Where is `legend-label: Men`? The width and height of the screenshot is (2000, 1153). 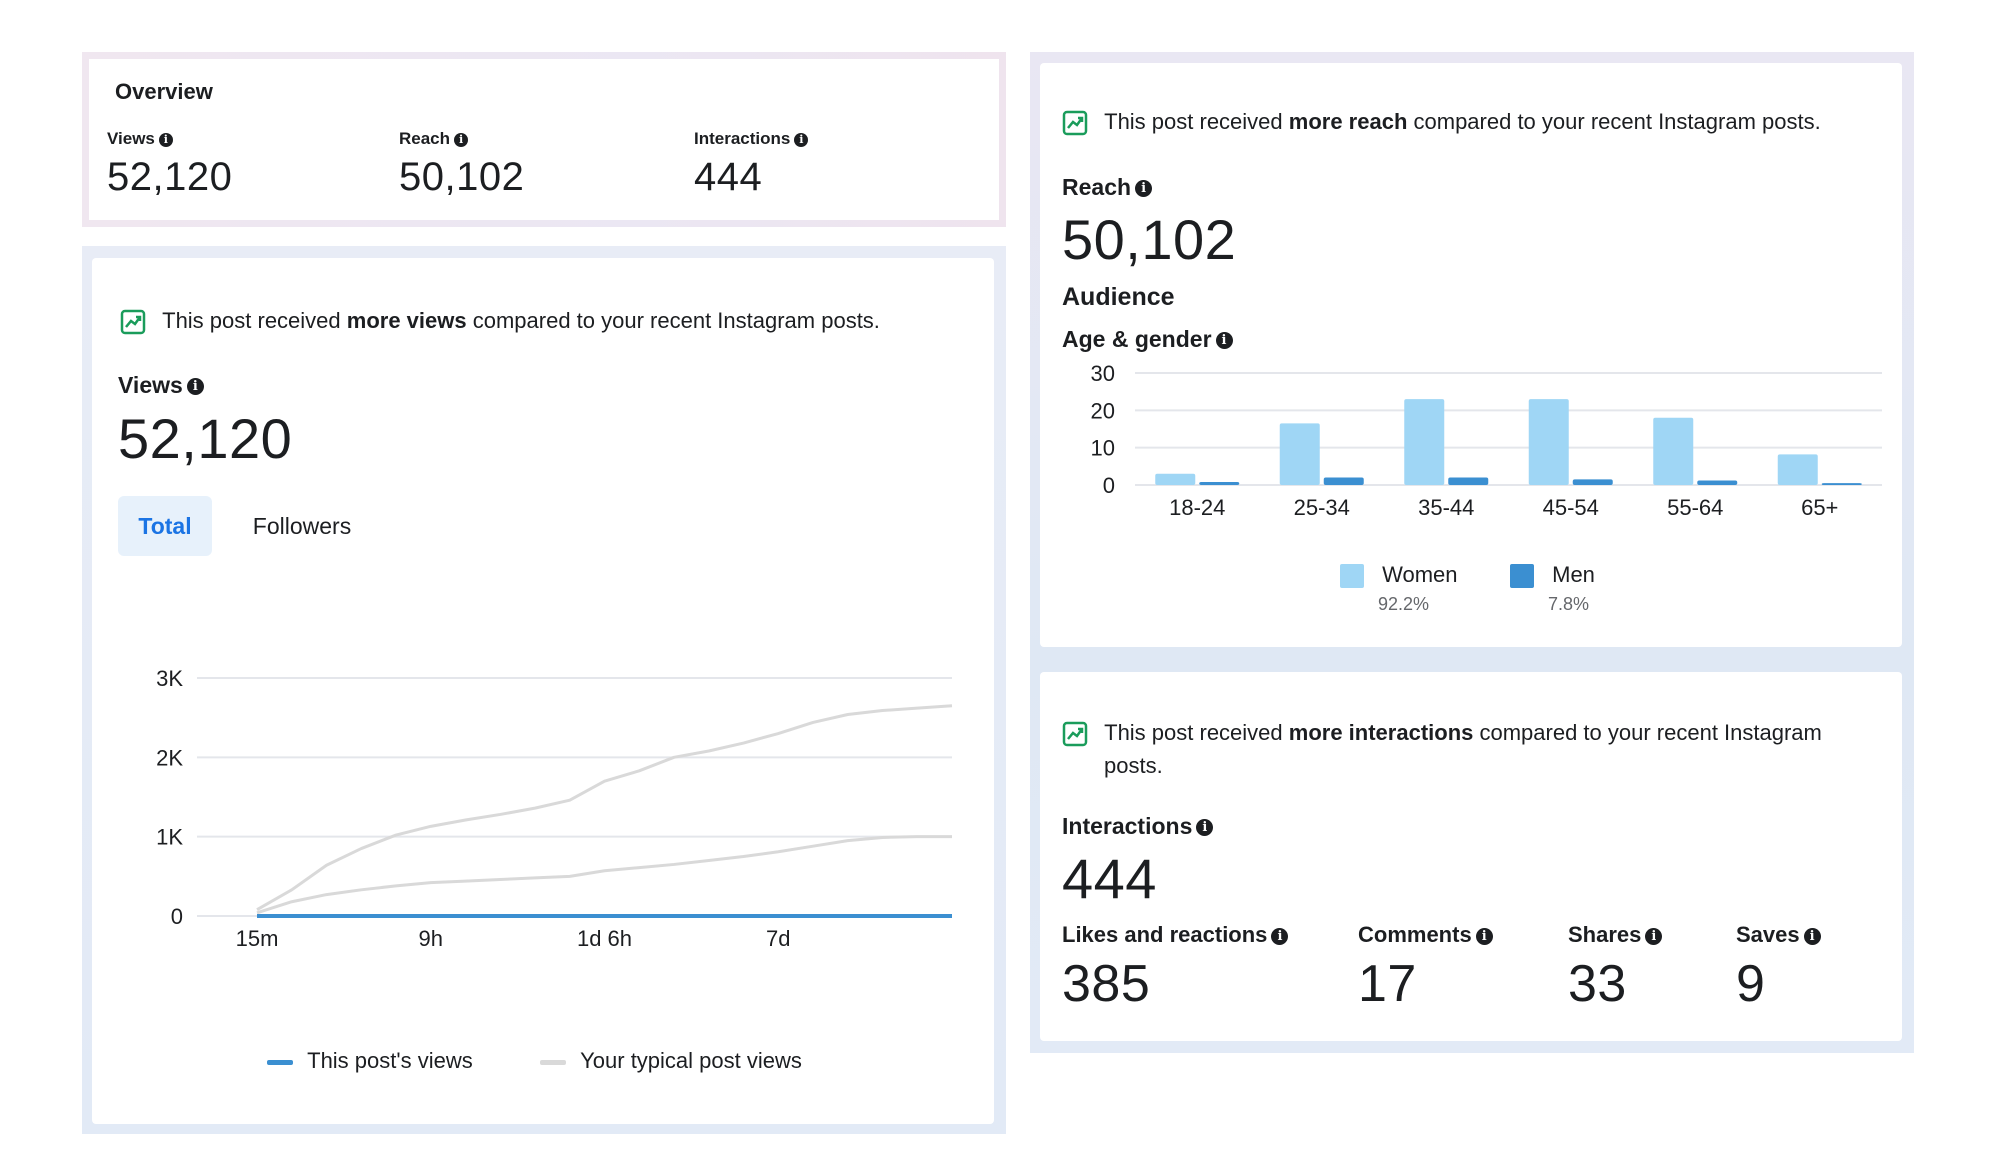 legend-label: Men is located at coordinates (1573, 574).